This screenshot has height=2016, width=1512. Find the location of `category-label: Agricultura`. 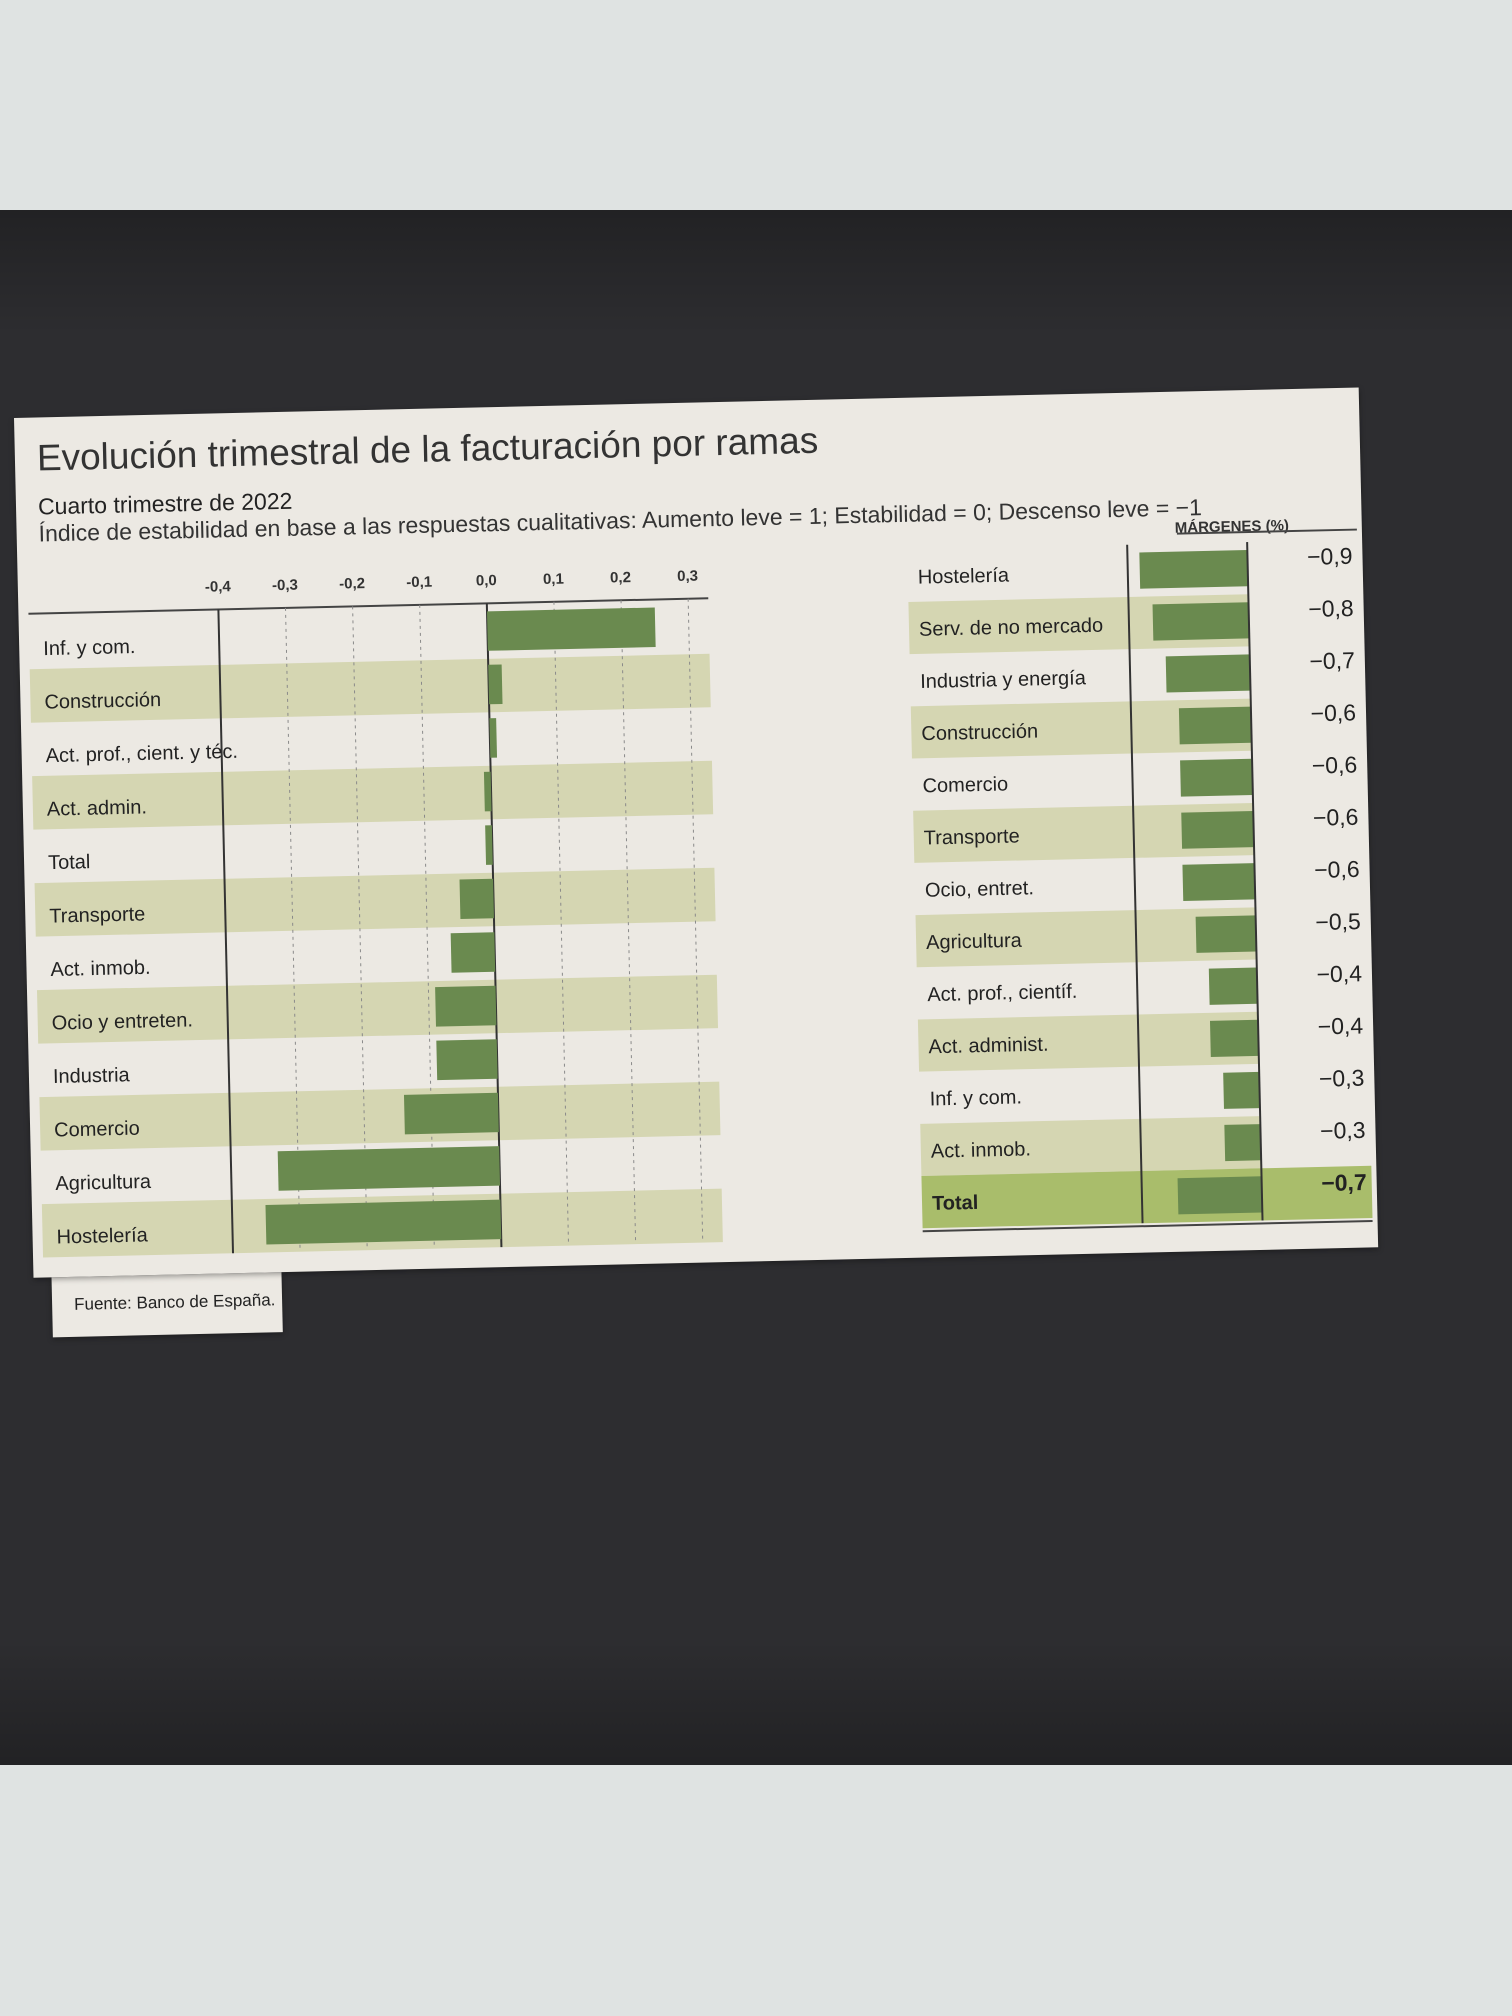

category-label: Agricultura is located at coordinates (103, 1183).